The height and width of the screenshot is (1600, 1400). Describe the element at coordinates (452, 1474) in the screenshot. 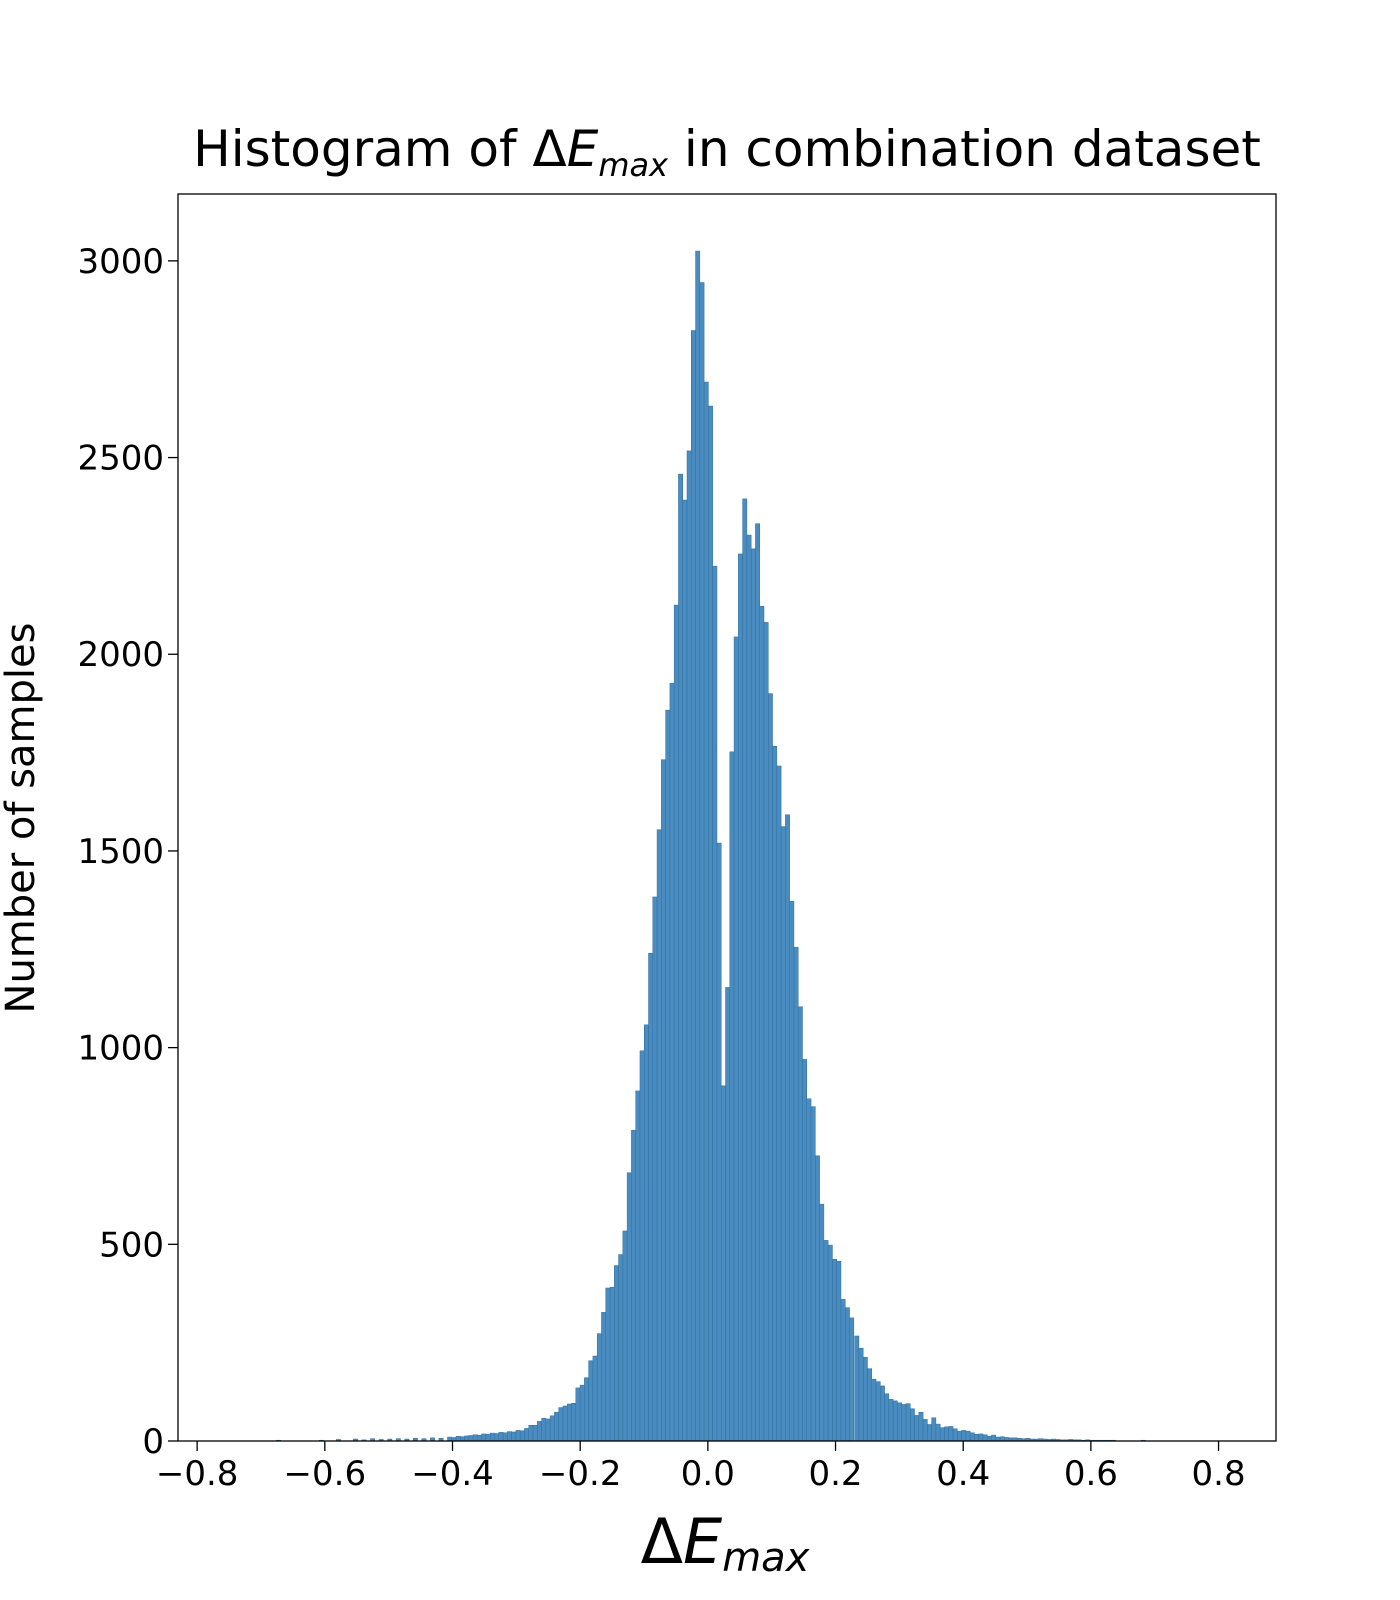

I see `x-tick-label: −0.4` at that location.